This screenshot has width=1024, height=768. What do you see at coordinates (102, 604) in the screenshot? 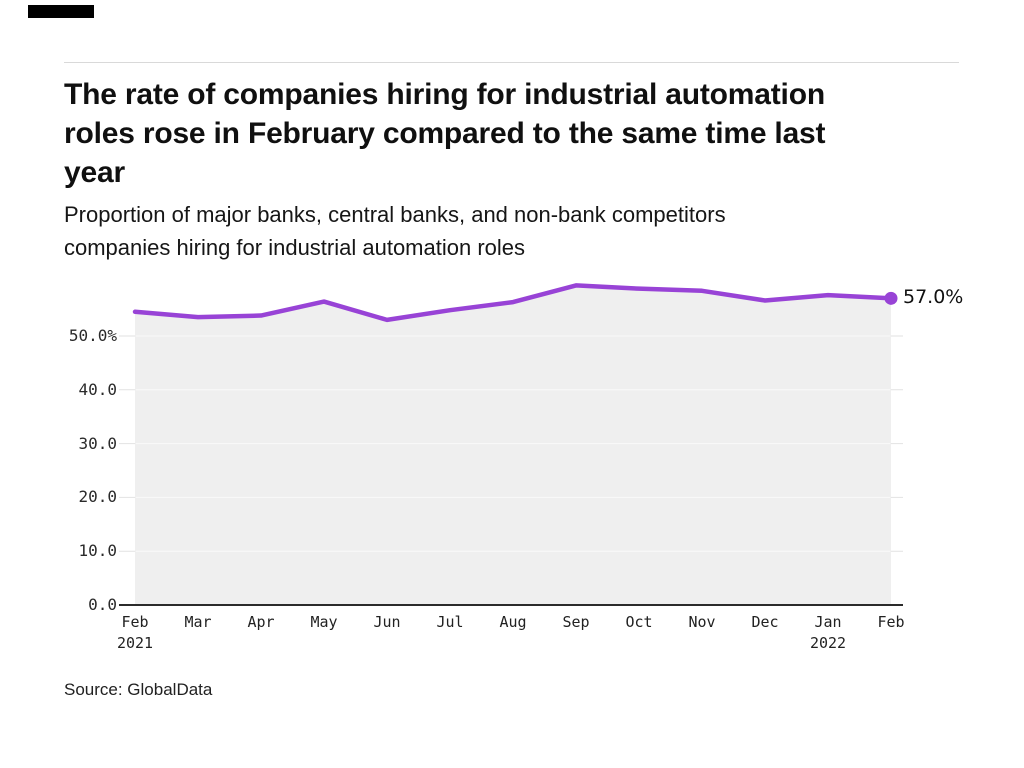
I see `y-tick-label: 0.0` at bounding box center [102, 604].